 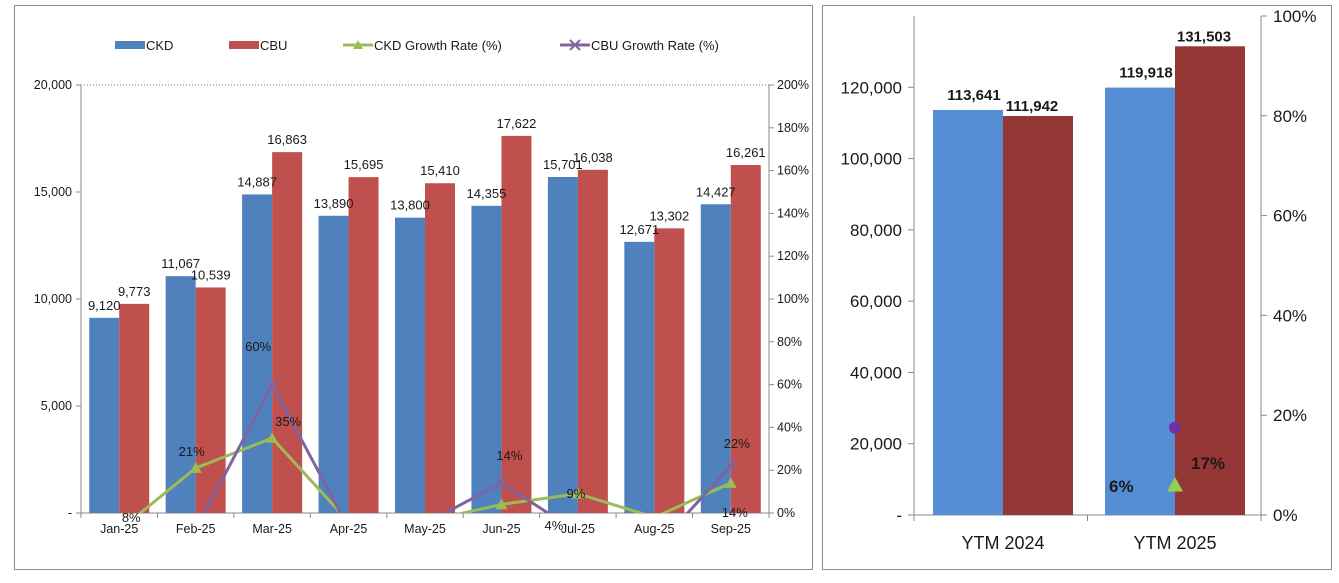 I want to click on y-left-tick-label: 15,000, so click(x=53, y=192).